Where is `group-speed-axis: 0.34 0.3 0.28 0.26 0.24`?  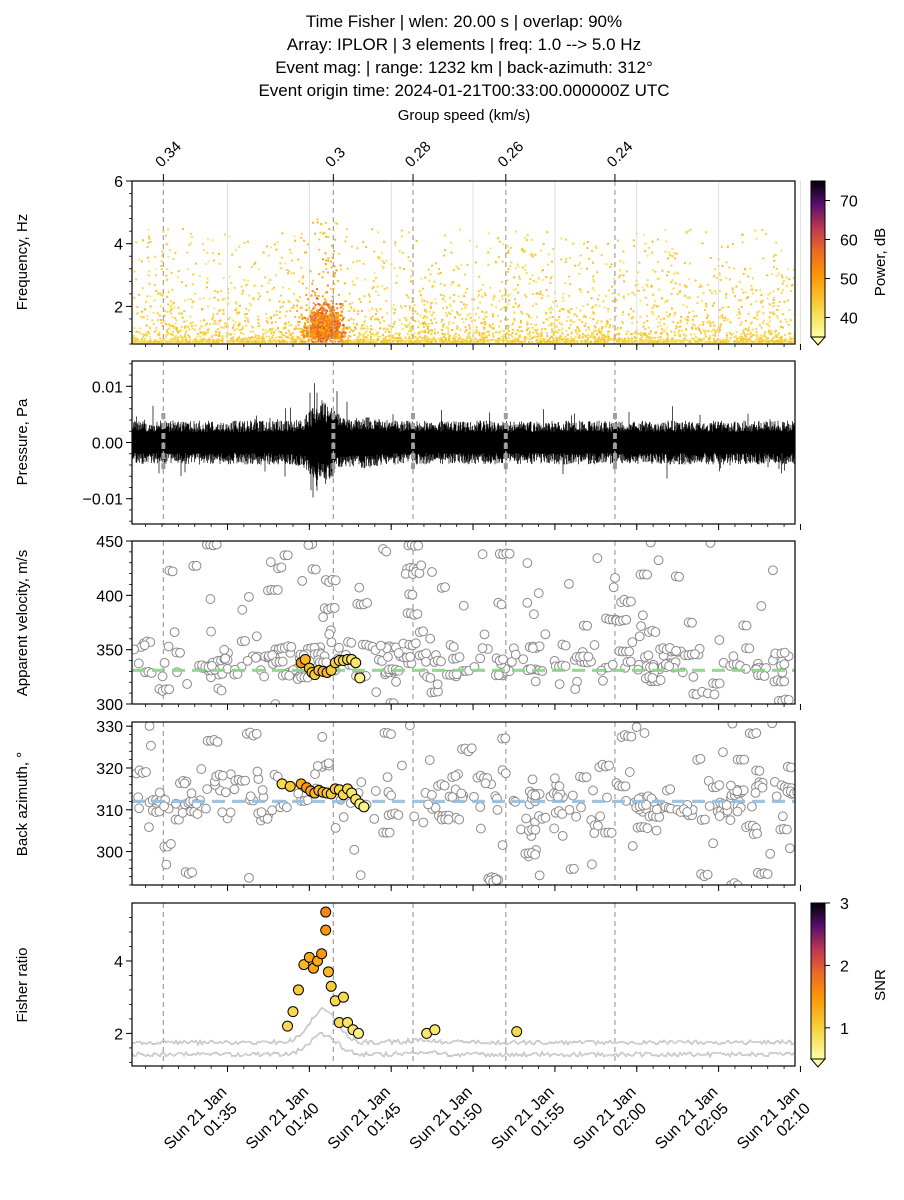 group-speed-axis: 0.34 0.3 0.28 0.26 0.24 is located at coordinates (394, 159).